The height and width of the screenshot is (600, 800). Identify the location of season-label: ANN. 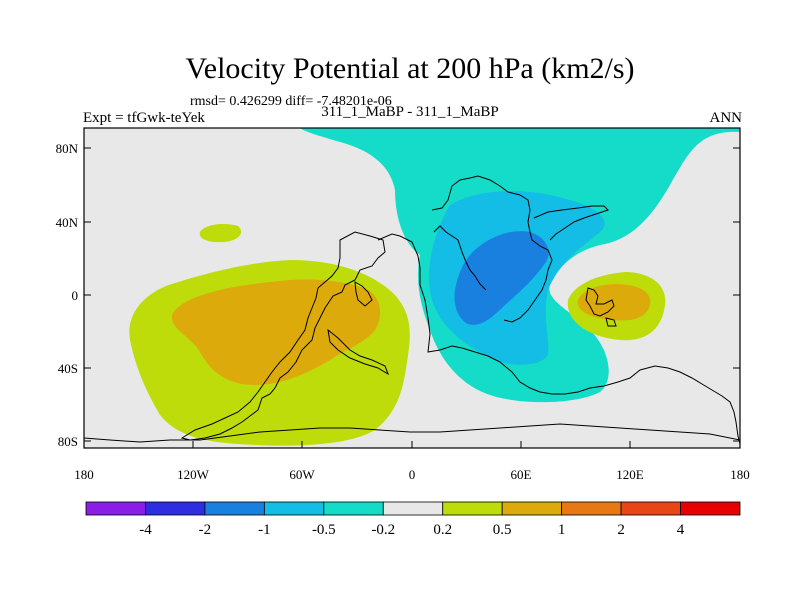
(726, 118).